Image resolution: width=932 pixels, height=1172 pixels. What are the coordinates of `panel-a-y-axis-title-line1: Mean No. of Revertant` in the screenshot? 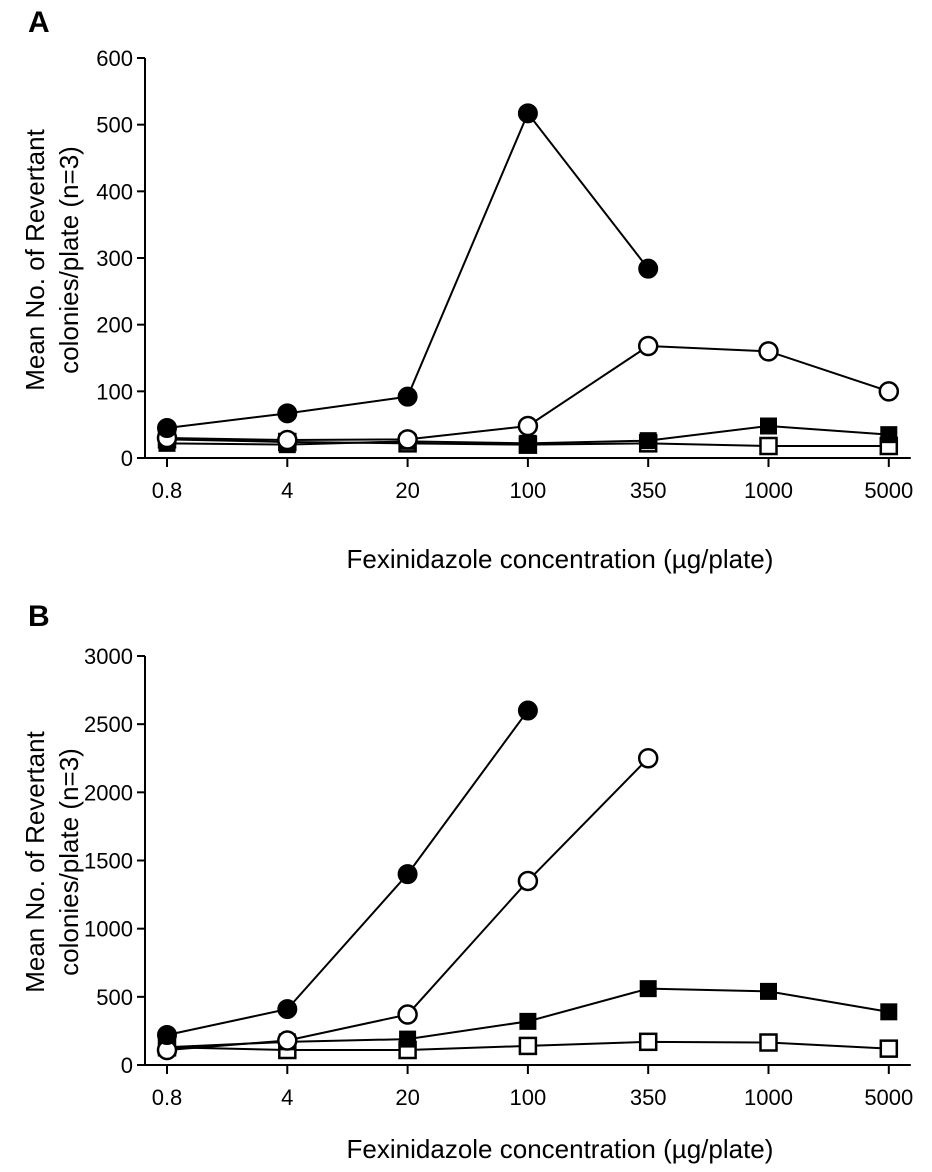 It's located at (35, 259).